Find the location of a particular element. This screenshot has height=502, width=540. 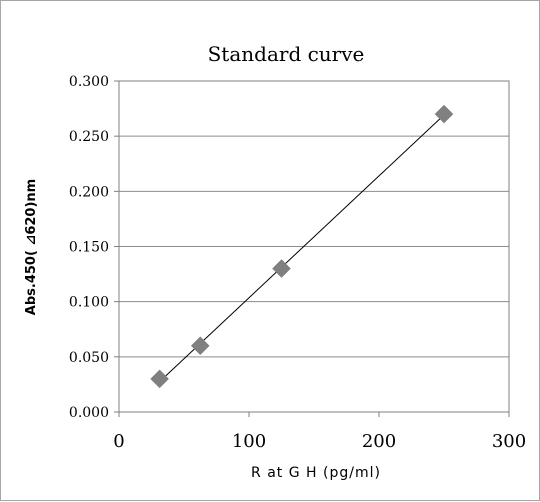

y-tick-label: 0.200 is located at coordinates (89, 192).